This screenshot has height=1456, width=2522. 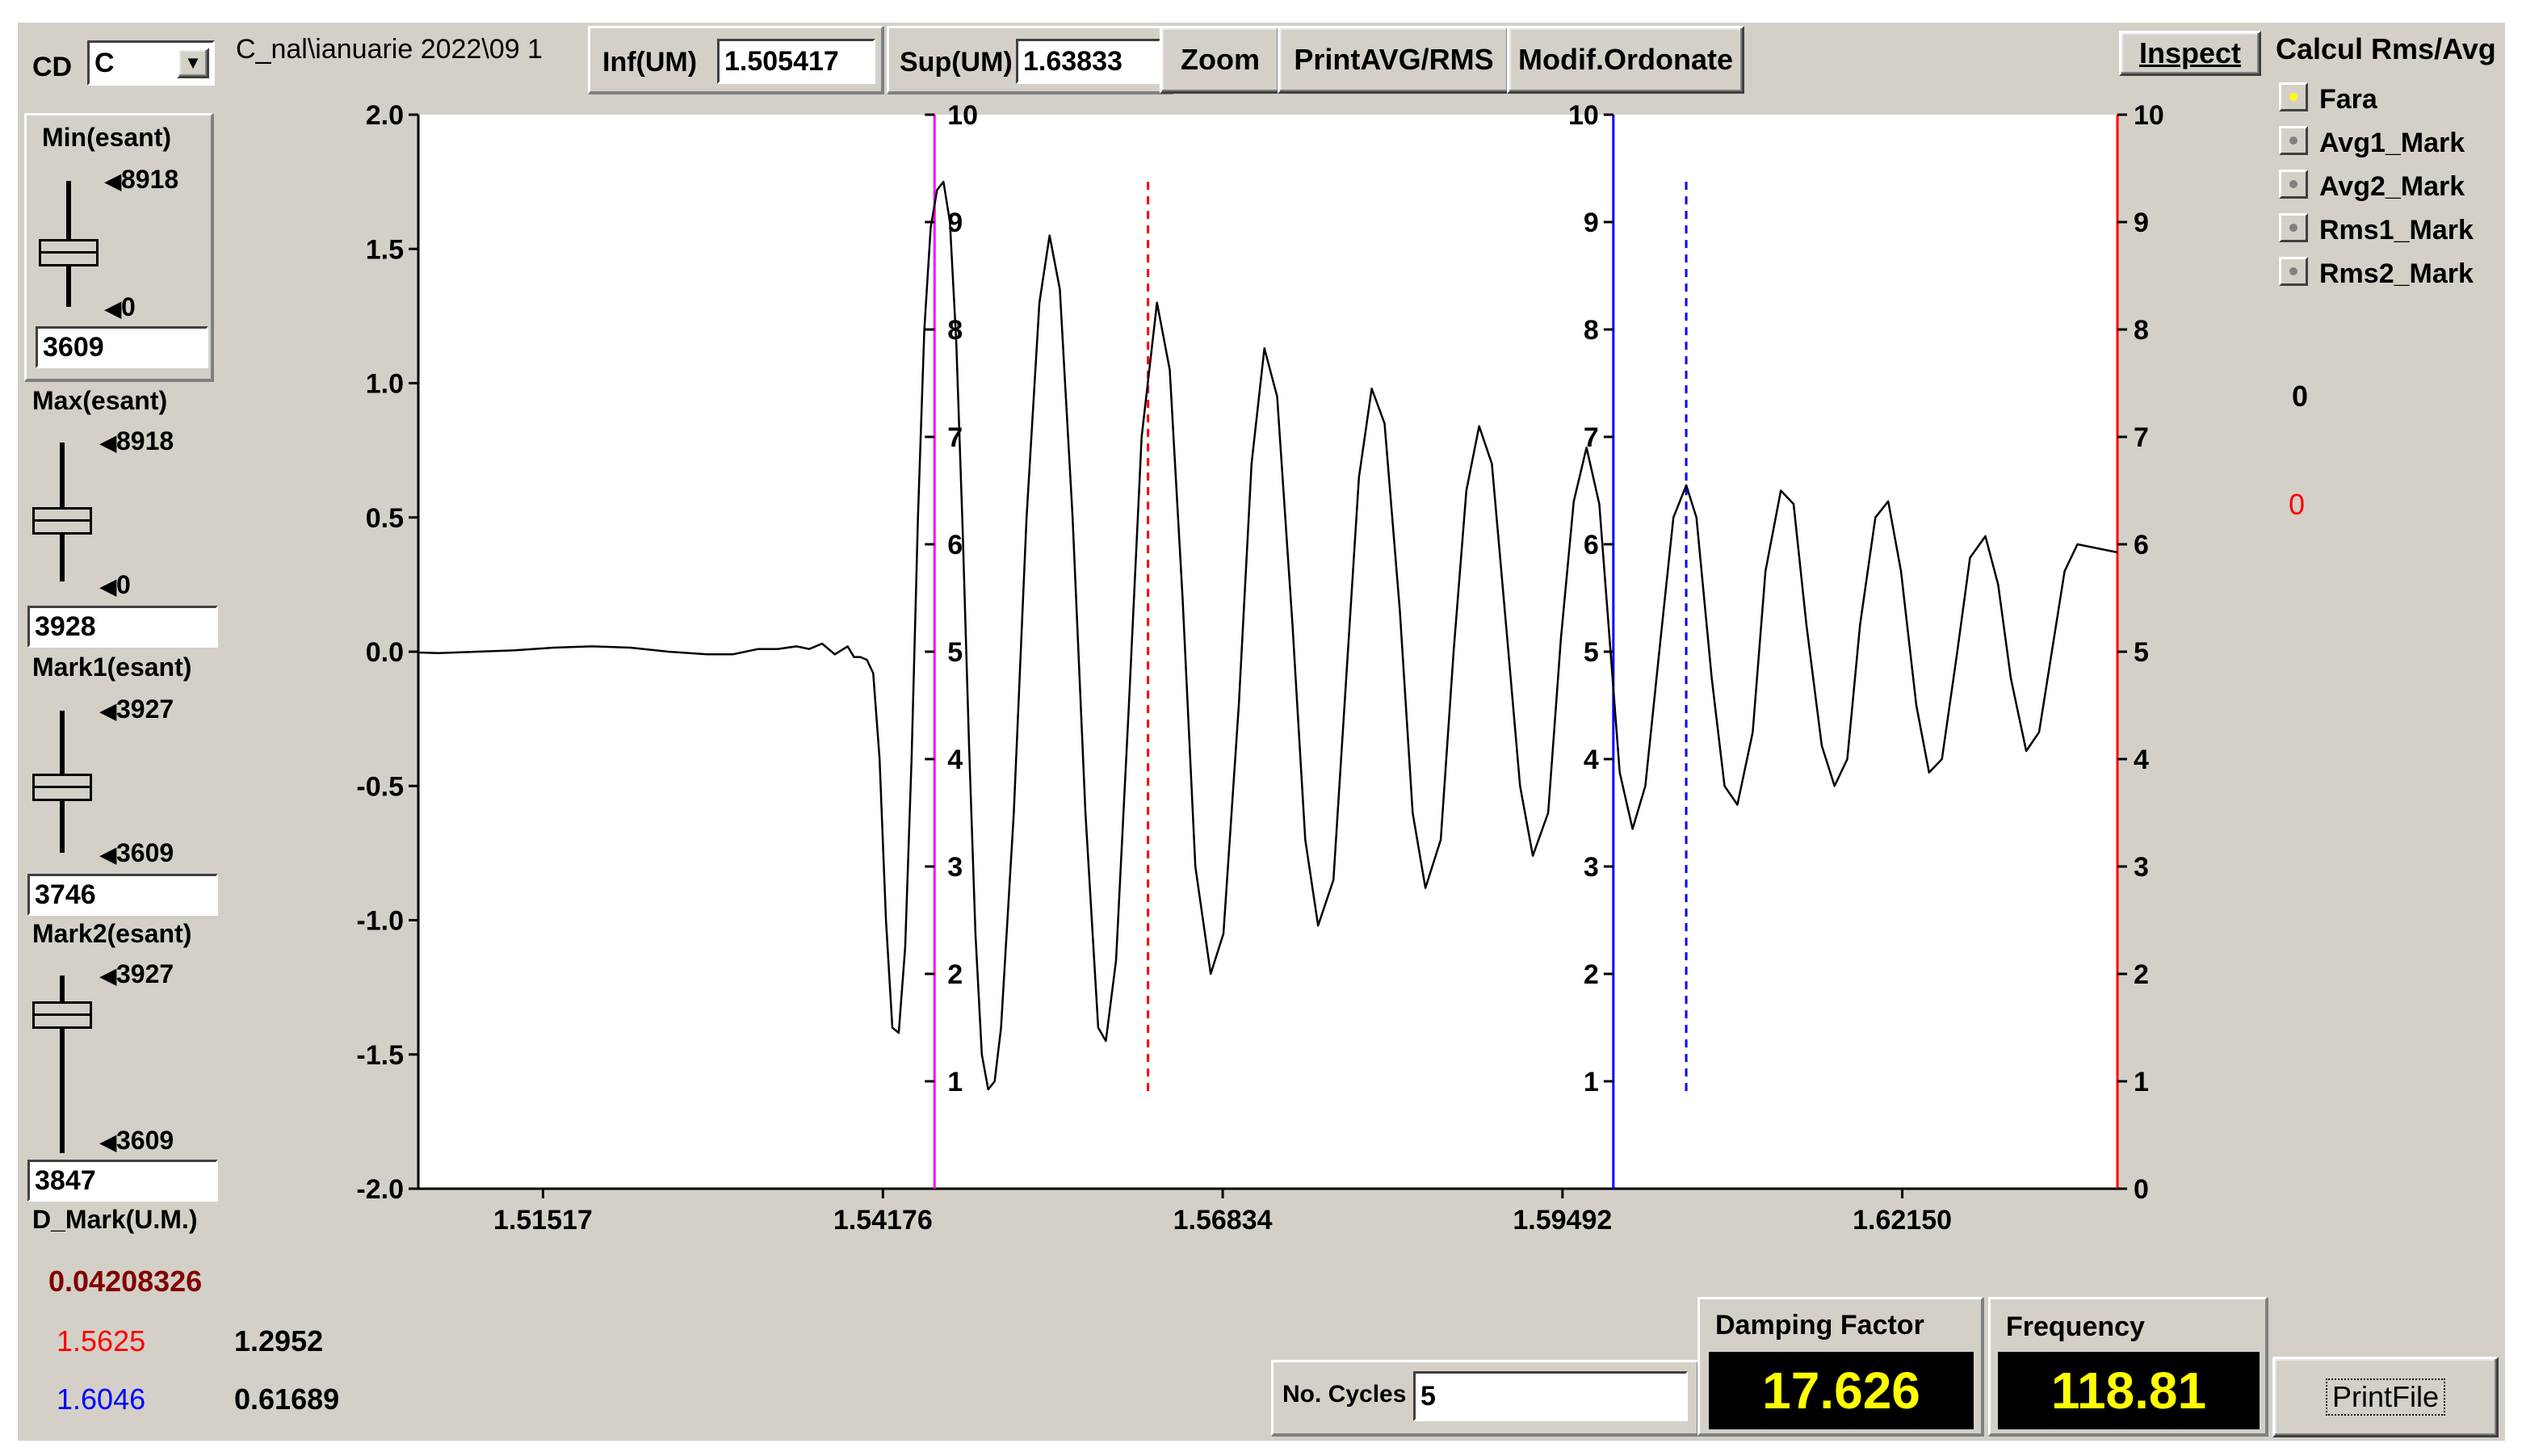 I want to click on x-tick-label: 1.54176, so click(x=883, y=1220).